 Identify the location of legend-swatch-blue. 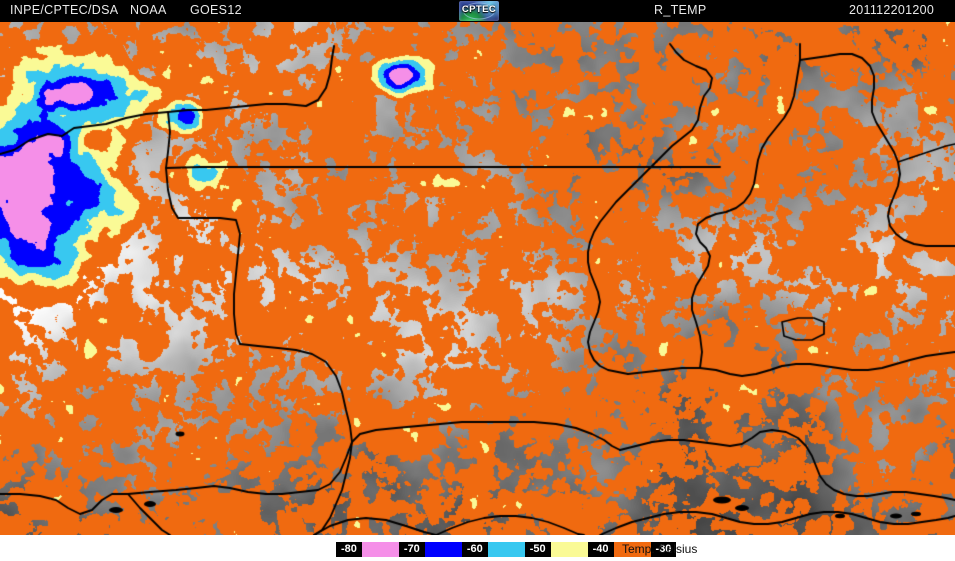
(443, 549).